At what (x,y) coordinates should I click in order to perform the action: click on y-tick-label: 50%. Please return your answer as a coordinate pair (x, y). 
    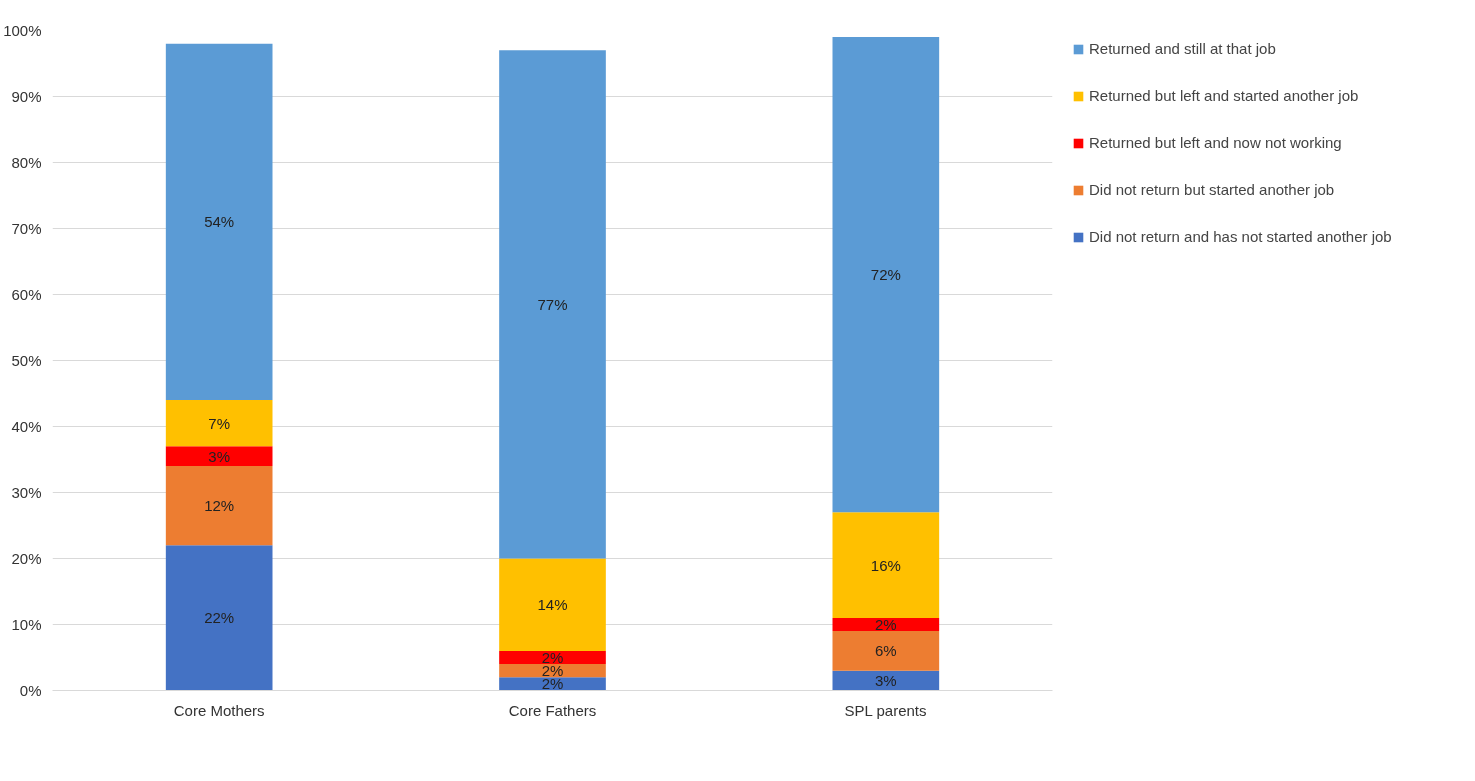
    Looking at the image, I should click on (26, 360).